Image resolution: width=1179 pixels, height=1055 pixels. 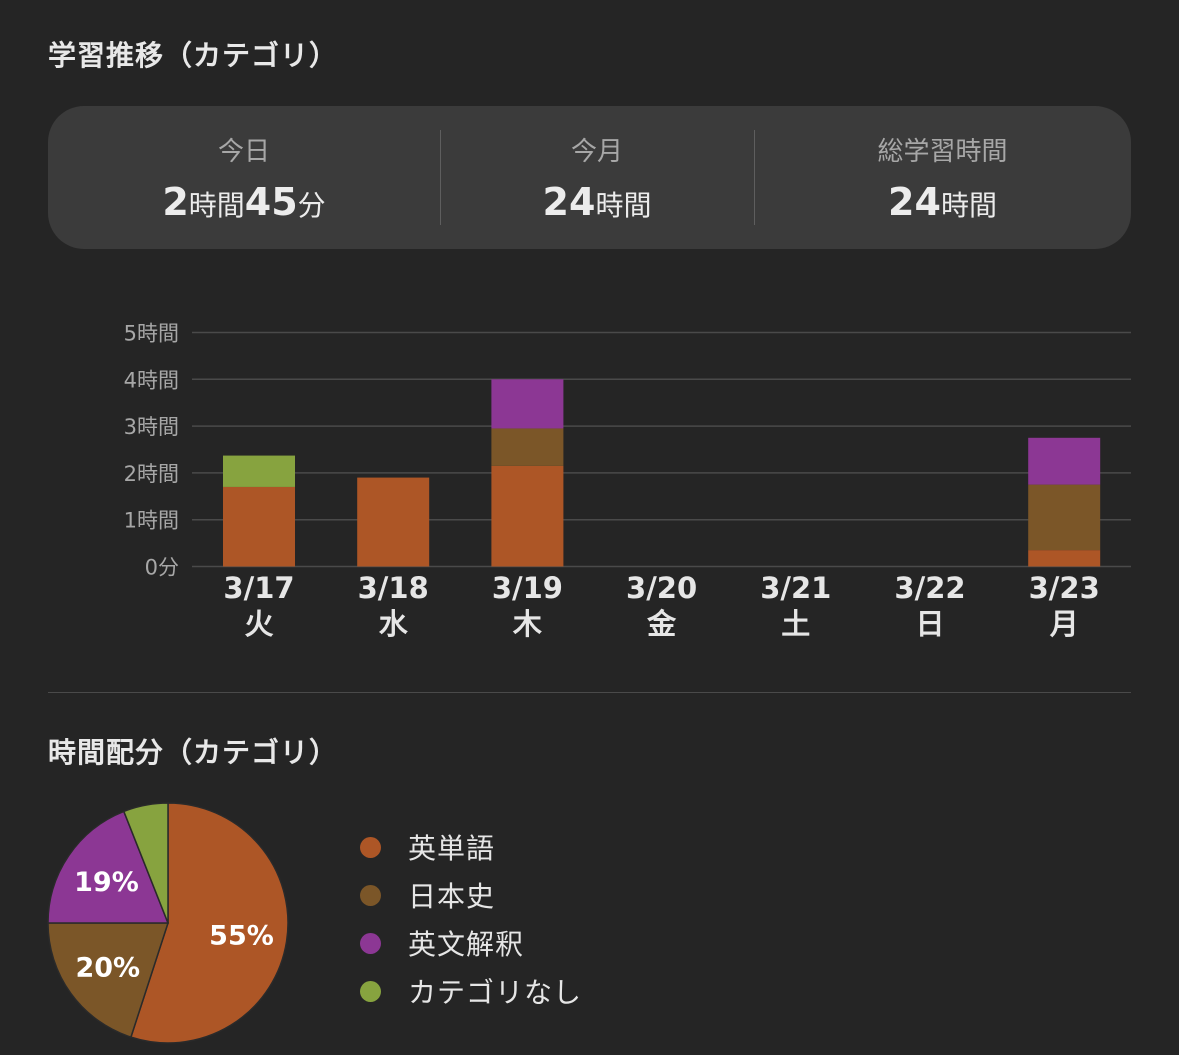 I want to click on summary-card: 今日 2時間45分 今月 24時間 総学習時間 24時間, so click(x=589, y=177).